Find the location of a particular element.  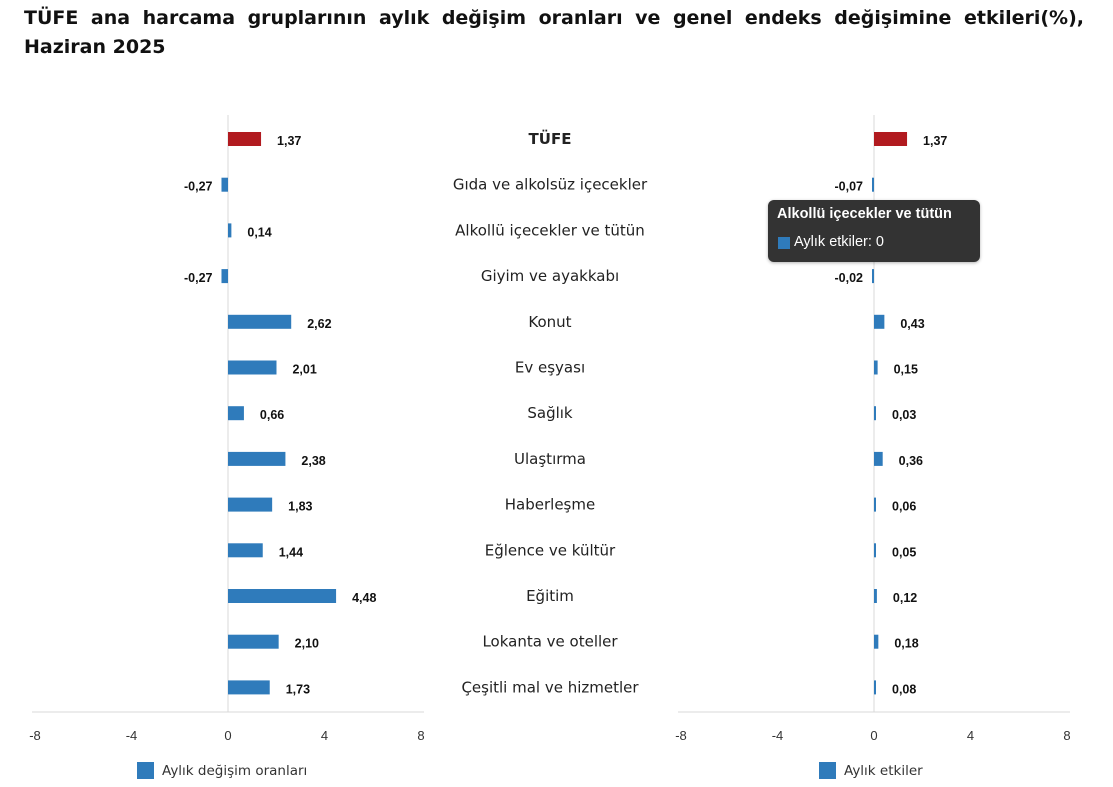

category-label: Çeşitli mal ve hizmetler is located at coordinates (550, 687).